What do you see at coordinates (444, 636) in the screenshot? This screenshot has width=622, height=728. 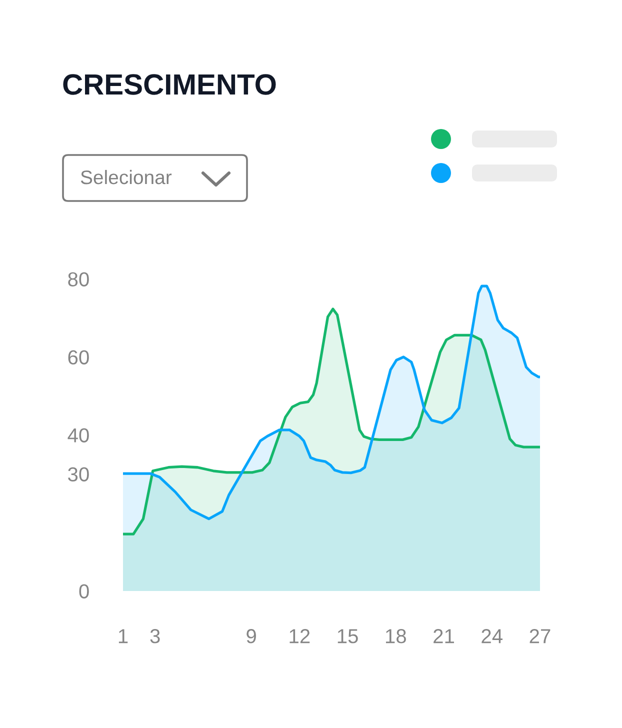 I see `x-tick-label: 21` at bounding box center [444, 636].